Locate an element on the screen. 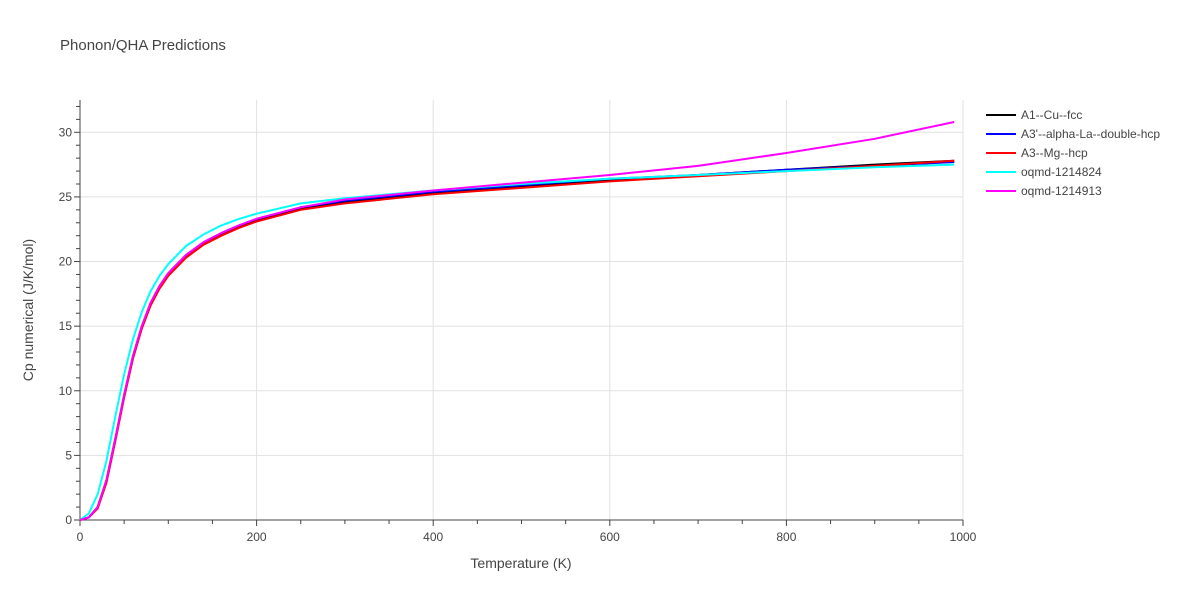 The width and height of the screenshot is (1200, 600). y-tick-label: 10 is located at coordinates (66, 391).